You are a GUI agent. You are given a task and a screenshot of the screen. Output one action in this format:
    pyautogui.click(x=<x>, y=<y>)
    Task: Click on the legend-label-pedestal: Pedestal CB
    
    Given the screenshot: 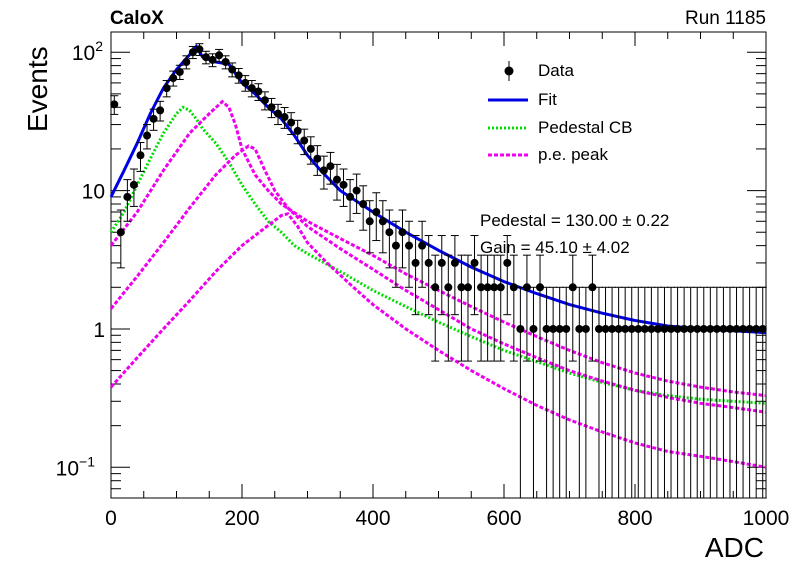 What is the action you would take?
    pyautogui.click(x=585, y=127)
    